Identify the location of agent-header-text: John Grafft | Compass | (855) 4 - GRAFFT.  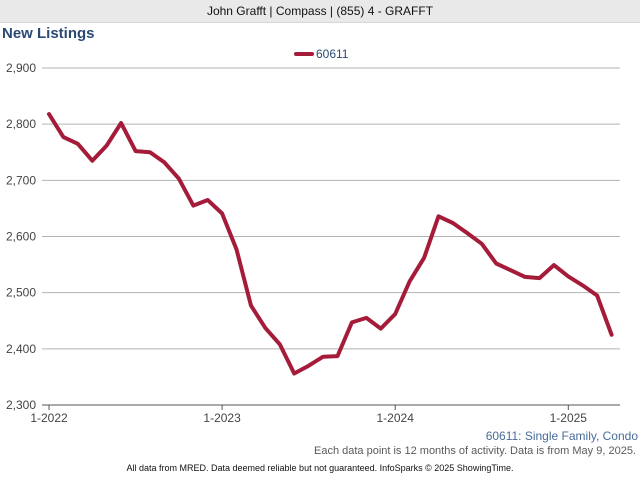
(320, 11).